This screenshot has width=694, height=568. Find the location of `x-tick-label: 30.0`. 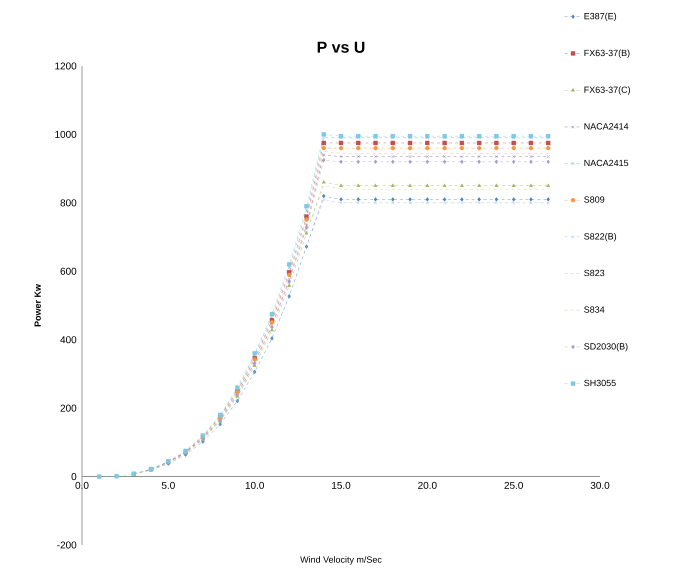

x-tick-label: 30.0 is located at coordinates (600, 485).